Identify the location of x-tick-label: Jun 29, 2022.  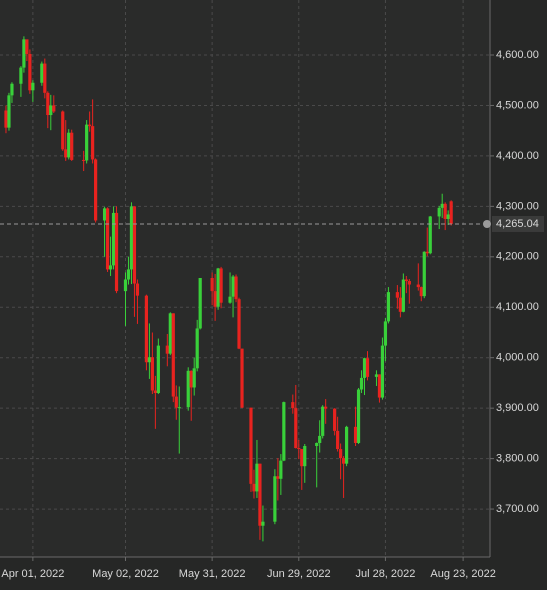
(299, 574).